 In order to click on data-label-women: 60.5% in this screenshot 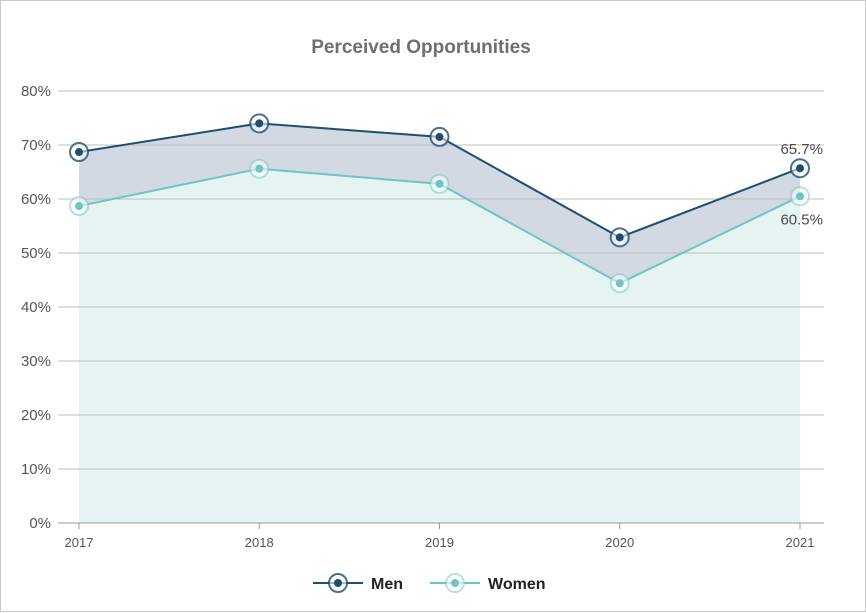, I will do `click(801, 219)`.